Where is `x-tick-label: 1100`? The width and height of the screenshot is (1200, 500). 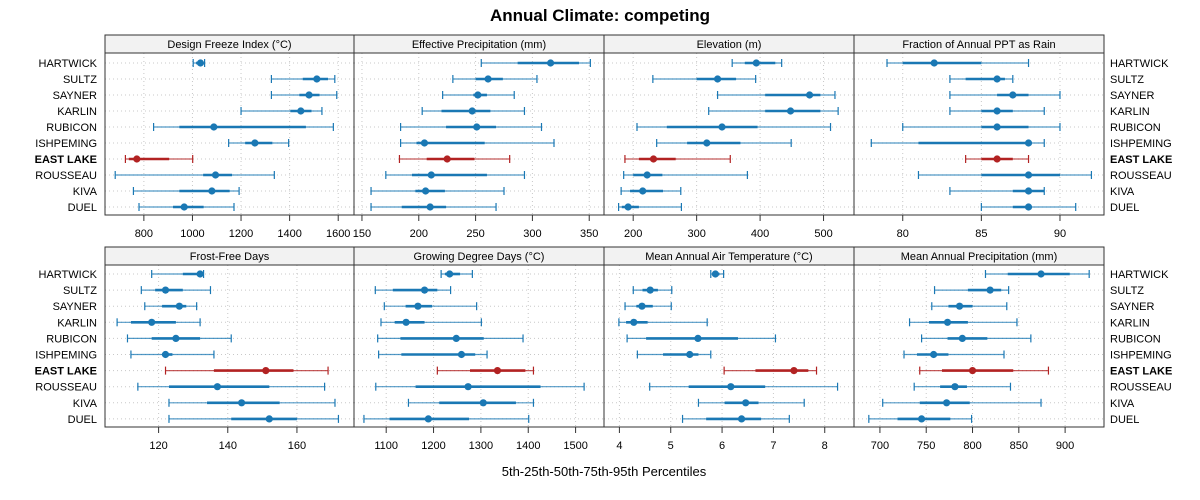
x-tick-label: 1100 is located at coordinates (386, 446).